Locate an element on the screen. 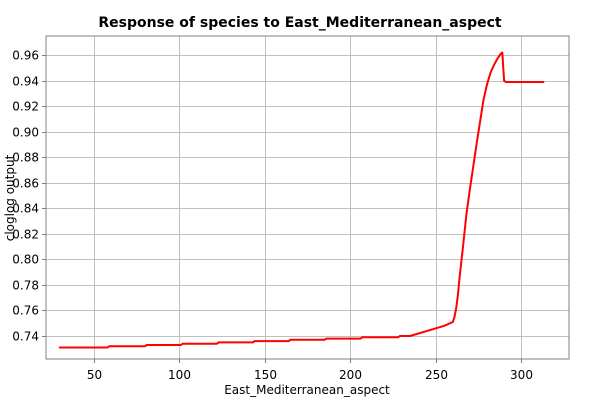 The width and height of the screenshot is (600, 400). x-tick-label-0: 50 is located at coordinates (94, 375).